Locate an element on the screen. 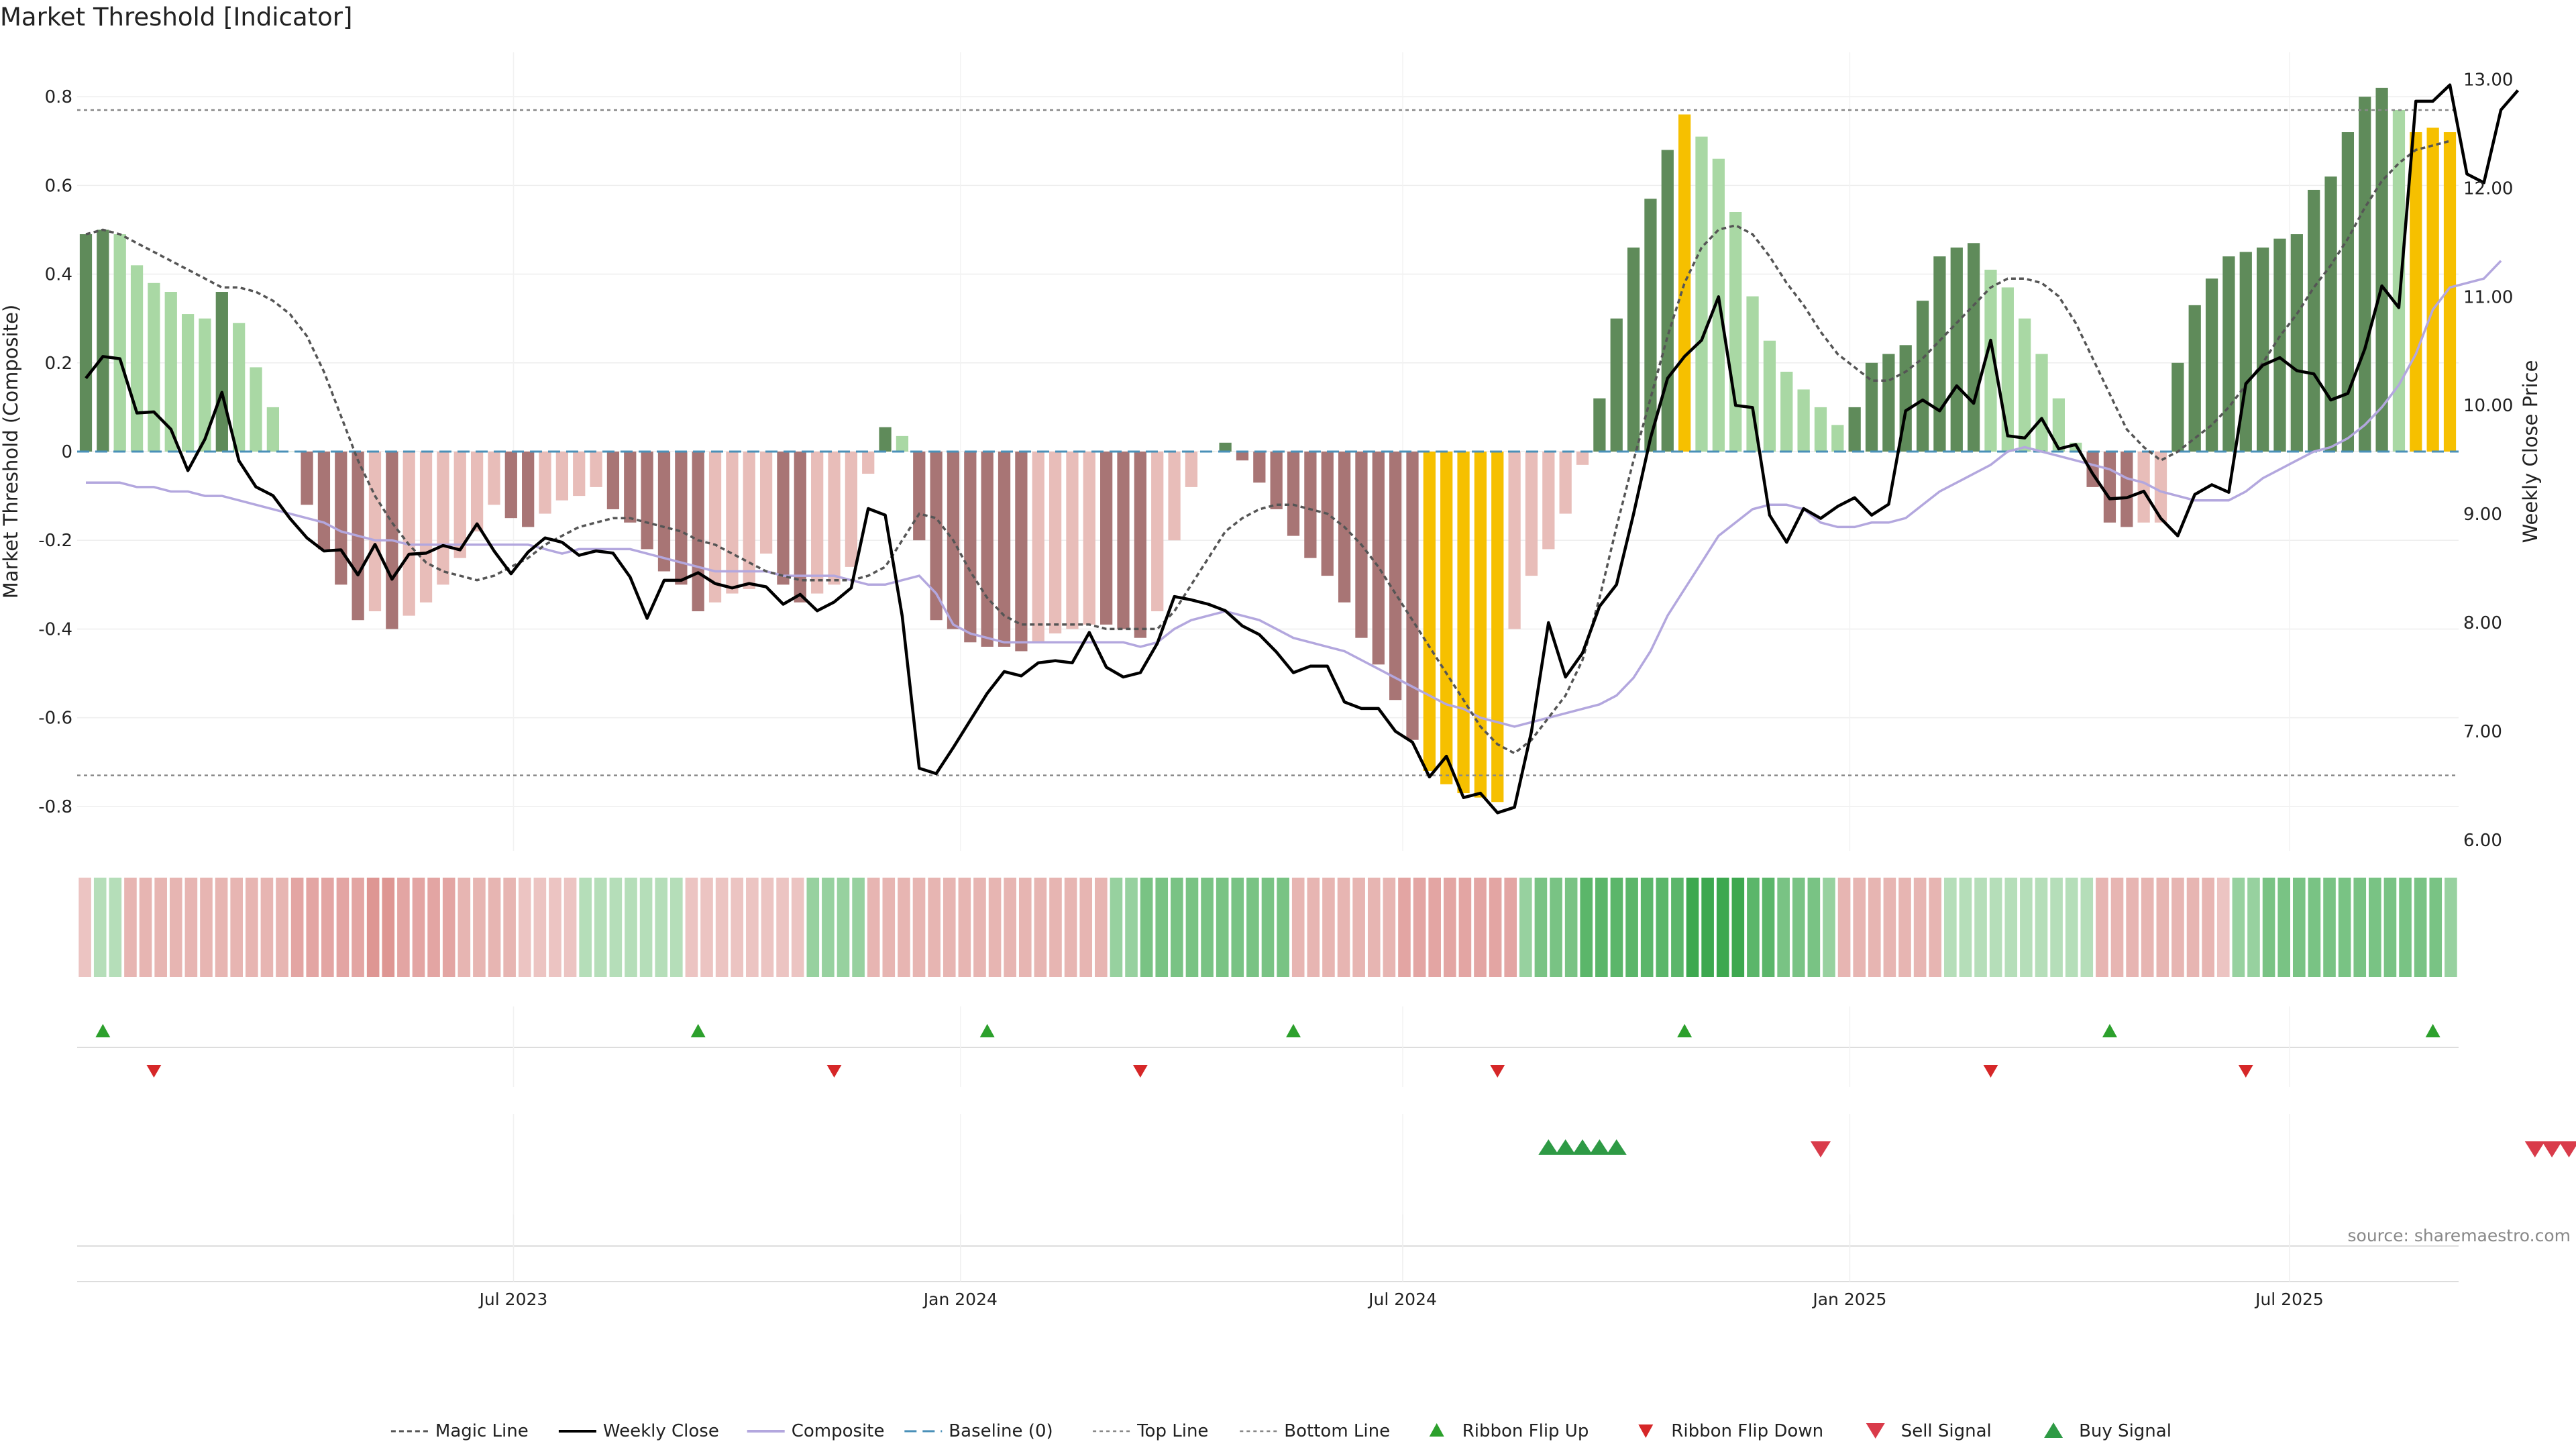 This screenshot has width=2576, height=1452. legend-item-buy: Buy Signal is located at coordinates (2107, 1431).